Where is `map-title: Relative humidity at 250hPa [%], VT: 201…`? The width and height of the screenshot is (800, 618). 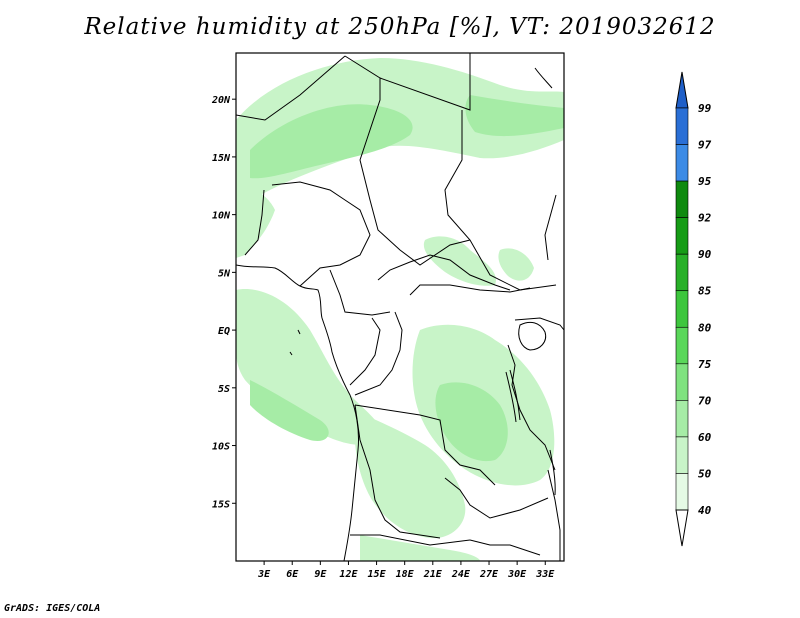 map-title: Relative humidity at 250hPa [%], VT: 201… is located at coordinates (400, 27).